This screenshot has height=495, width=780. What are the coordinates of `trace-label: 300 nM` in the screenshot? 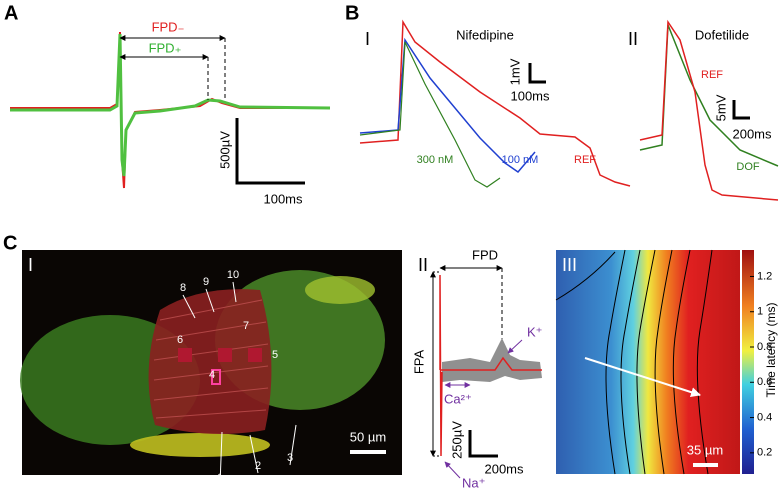 It's located at (435, 160).